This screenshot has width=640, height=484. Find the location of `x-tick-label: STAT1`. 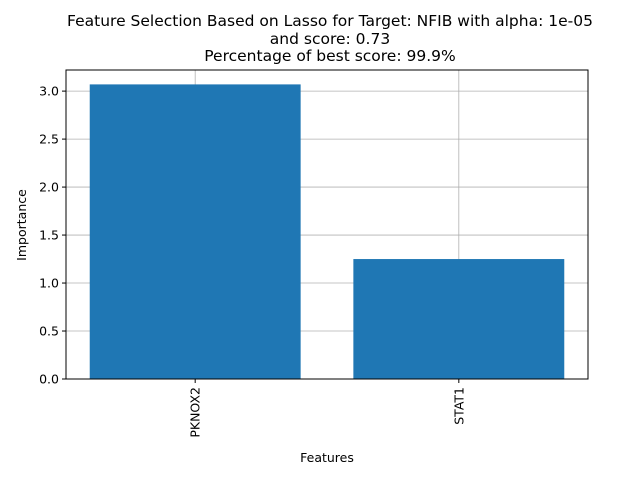

x-tick-label: STAT1 is located at coordinates (458, 406).